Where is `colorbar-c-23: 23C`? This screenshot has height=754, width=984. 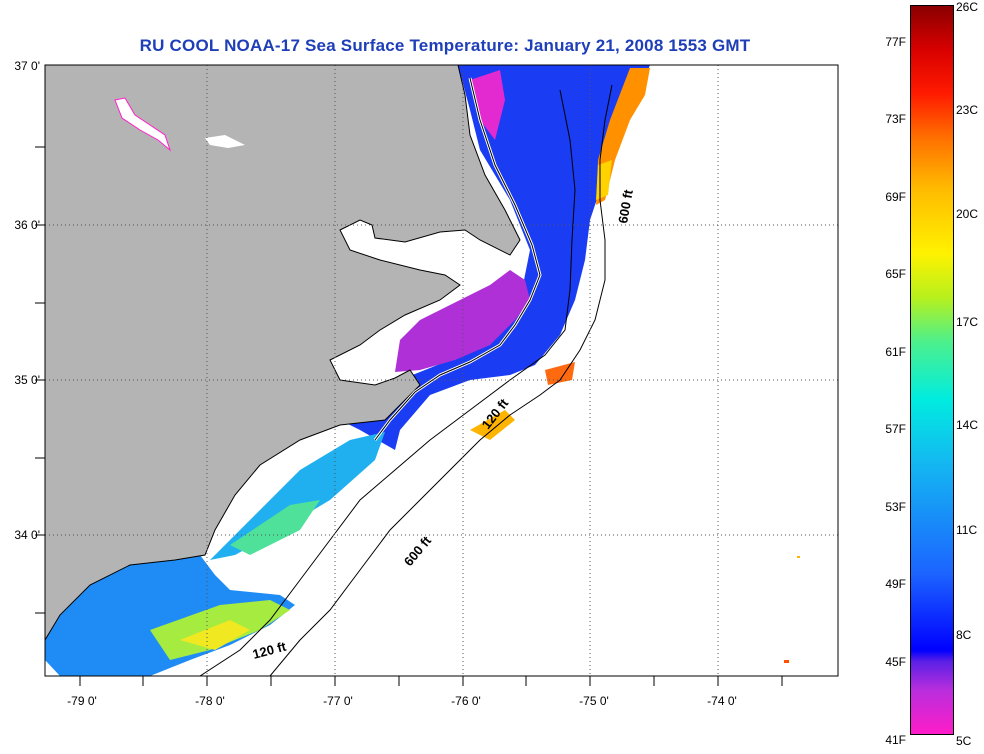
colorbar-c-23: 23C is located at coordinates (967, 110).